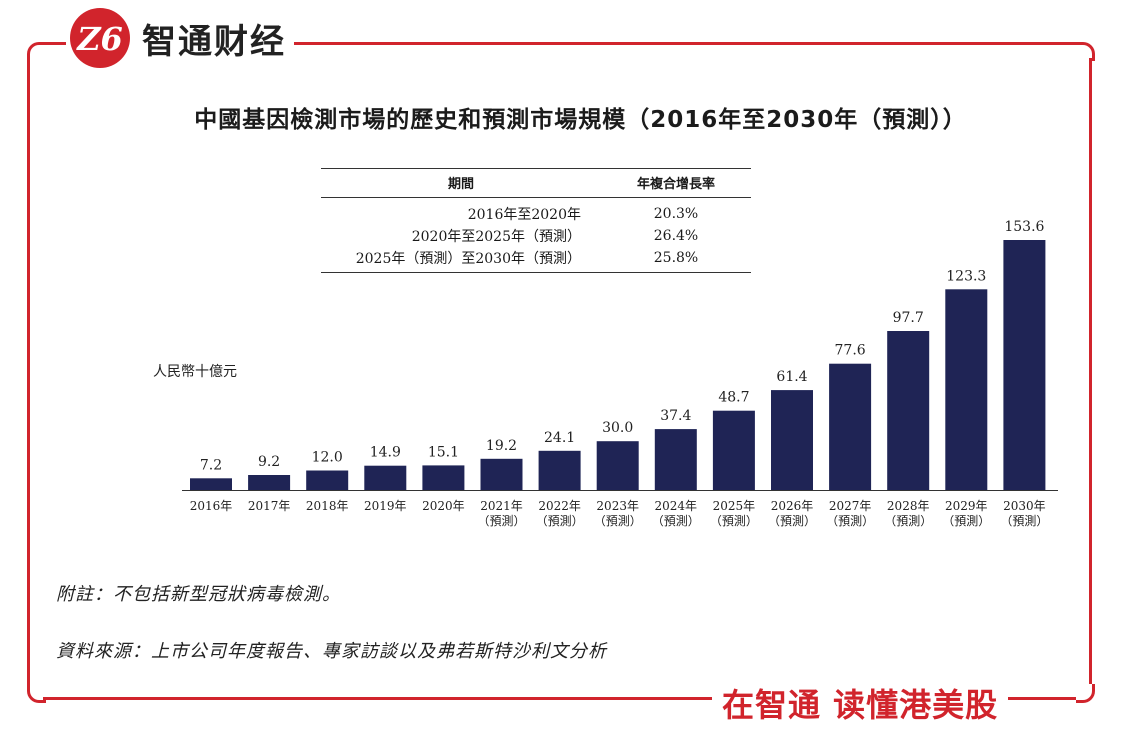  I want to click on logo-mark-icon: Z6, so click(100, 38).